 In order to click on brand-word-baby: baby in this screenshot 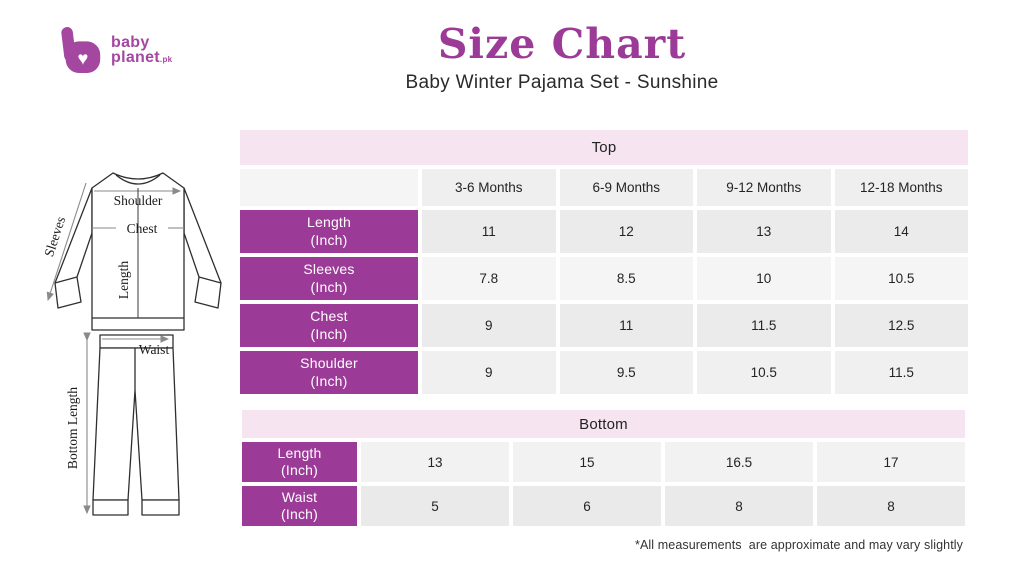, I will do `click(130, 42)`.